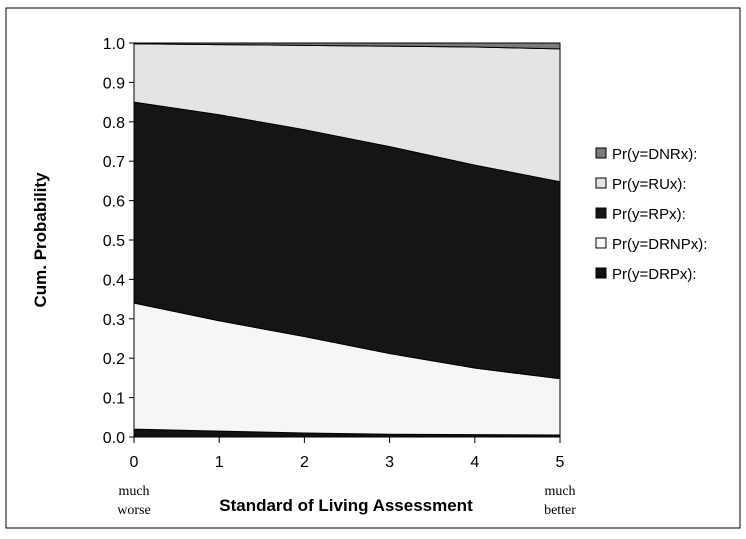 Image resolution: width=746 pixels, height=539 pixels. Describe the element at coordinates (219, 462) in the screenshot. I see `x-tick-label: 1` at that location.